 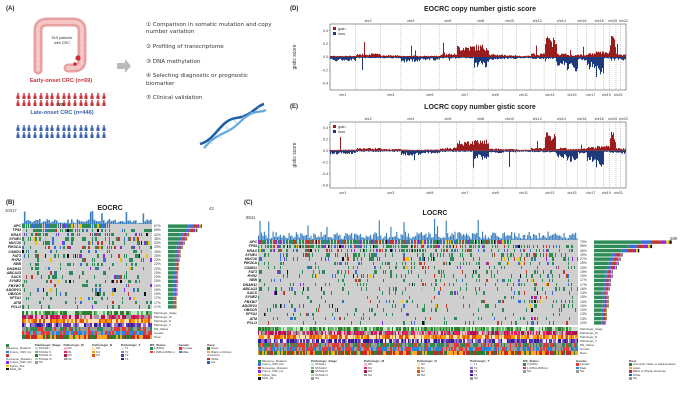 I want to click on panel-b-label: (B), so click(x=10, y=203).